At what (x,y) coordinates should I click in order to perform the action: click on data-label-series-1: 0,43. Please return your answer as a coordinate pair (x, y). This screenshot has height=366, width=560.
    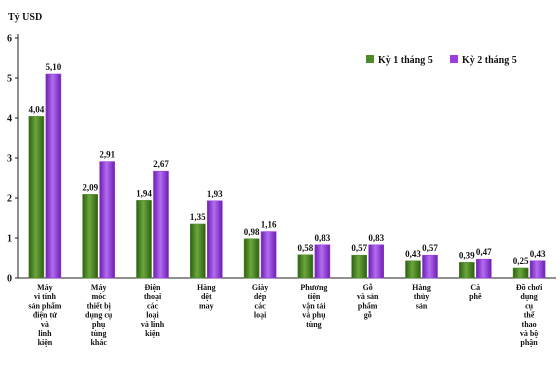
    Looking at the image, I should click on (413, 254).